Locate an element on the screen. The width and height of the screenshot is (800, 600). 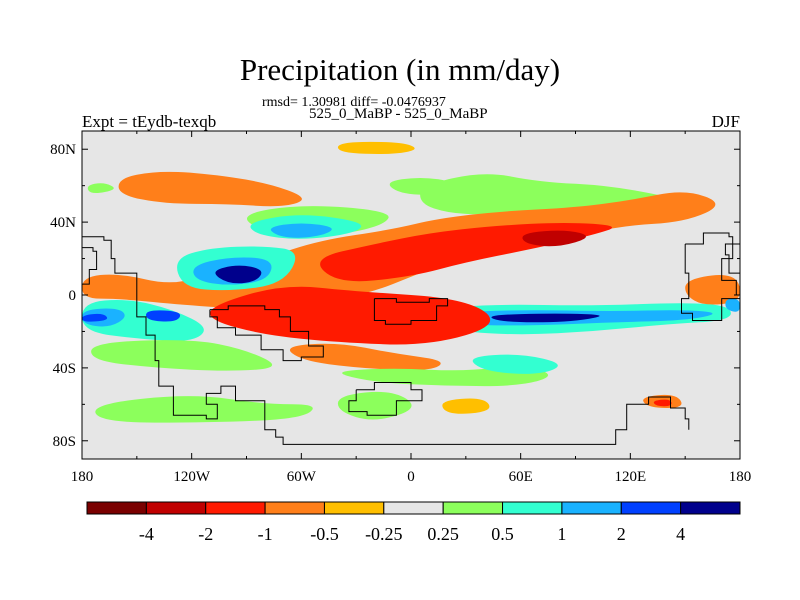
region-southeast-dark-patch is located at coordinates (662, 403).